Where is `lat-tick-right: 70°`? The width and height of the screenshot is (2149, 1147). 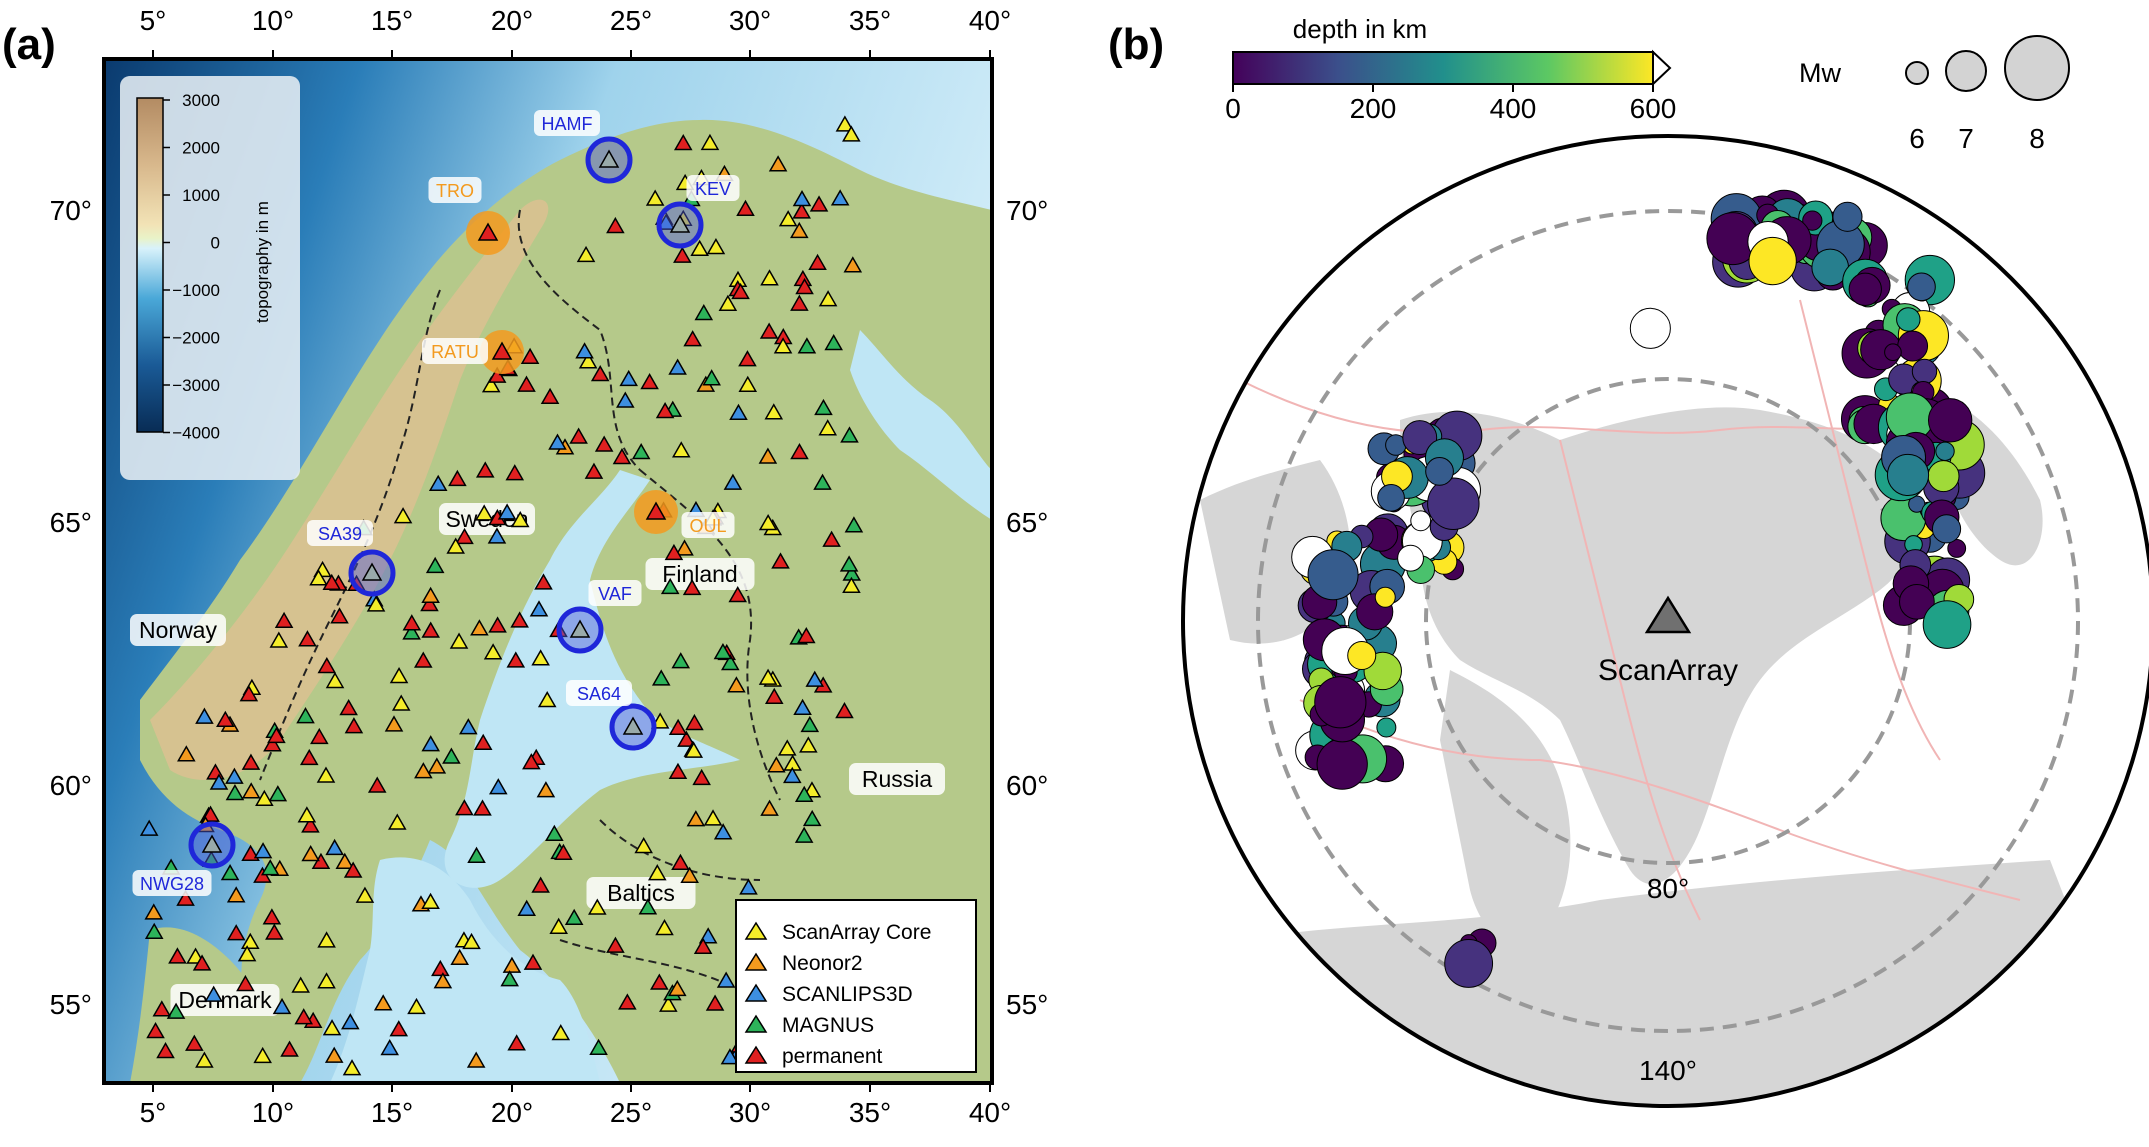 lat-tick-right: 70° is located at coordinates (1027, 210).